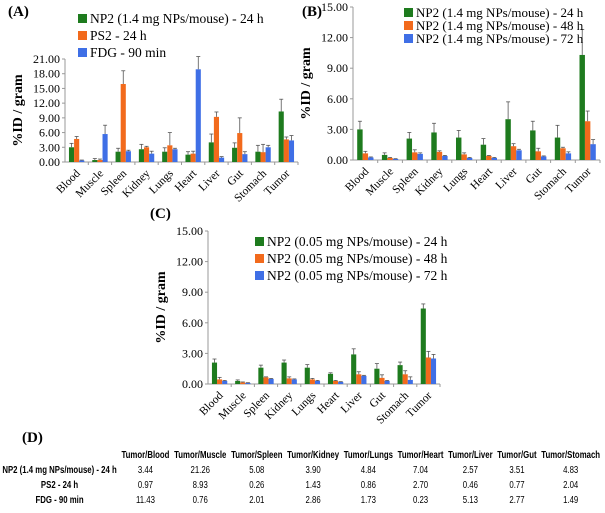 This screenshot has height=513, width=605. What do you see at coordinates (46, 59) in the screenshot?
I see `y-tick-label: 21.00` at bounding box center [46, 59].